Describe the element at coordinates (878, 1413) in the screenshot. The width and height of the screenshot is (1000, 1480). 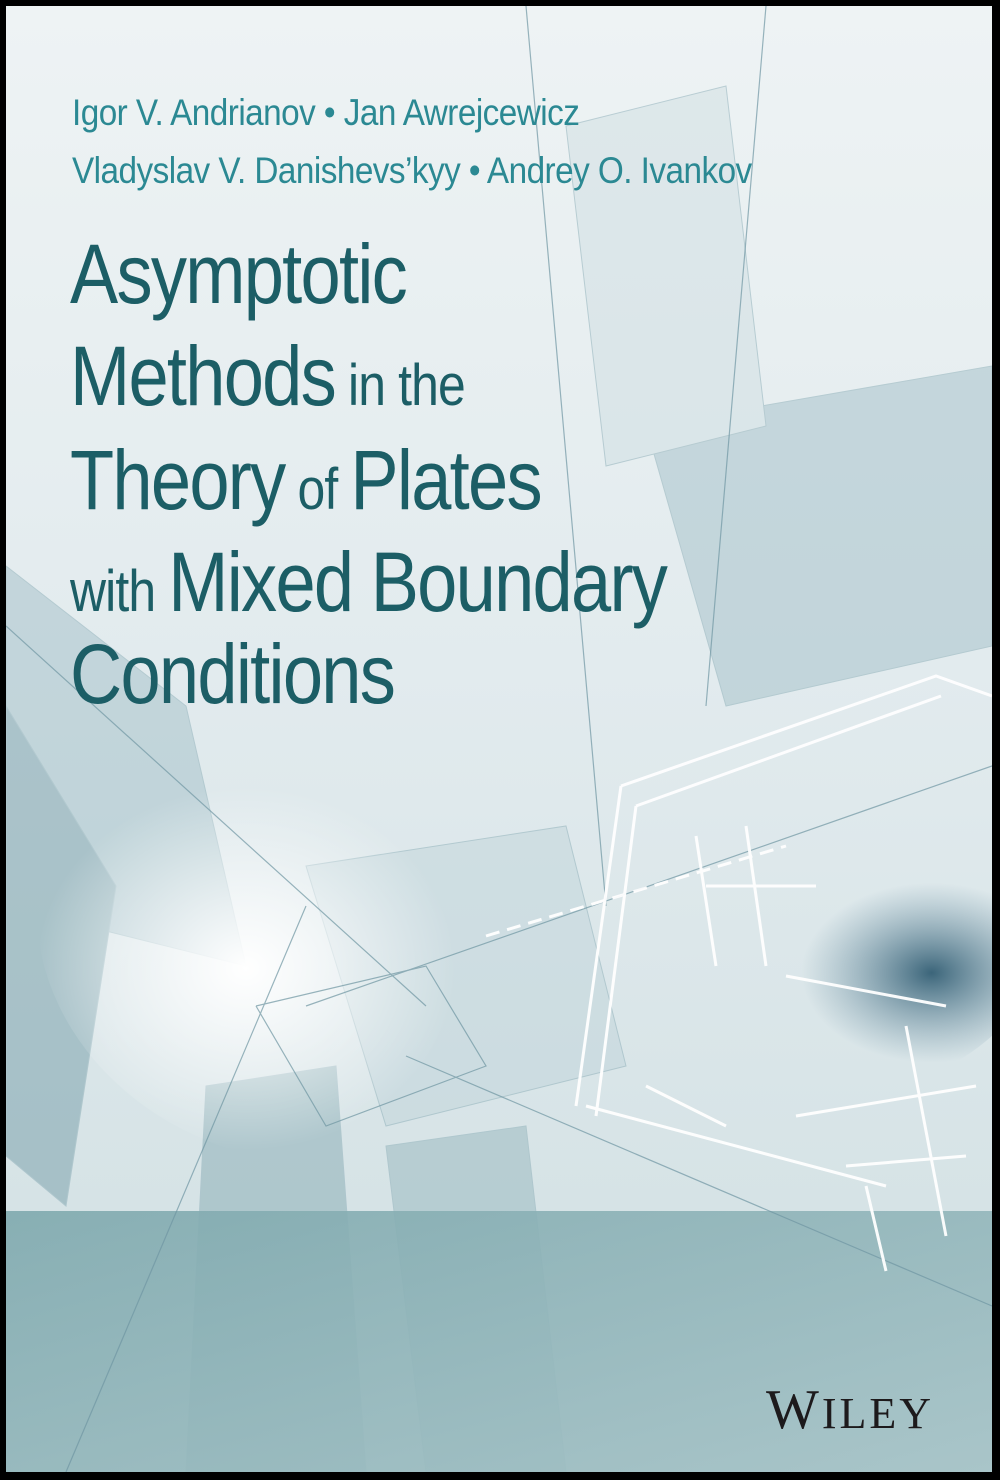
I see `publisher-logo-rest: ILEY` at that location.